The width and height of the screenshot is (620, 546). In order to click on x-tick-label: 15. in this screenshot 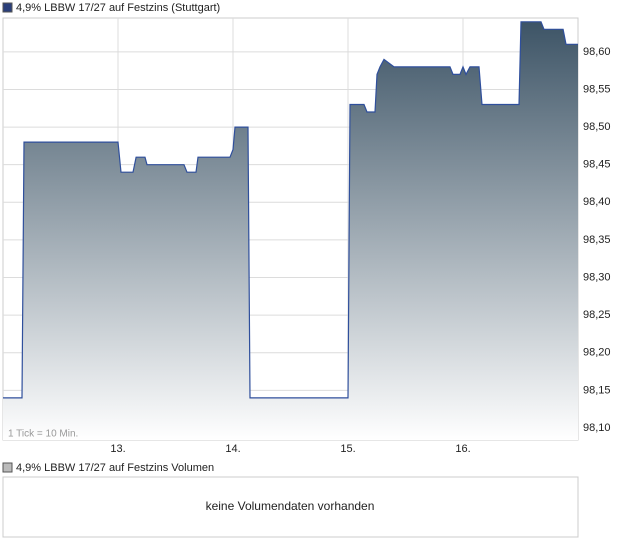, I will do `click(347, 449)`.